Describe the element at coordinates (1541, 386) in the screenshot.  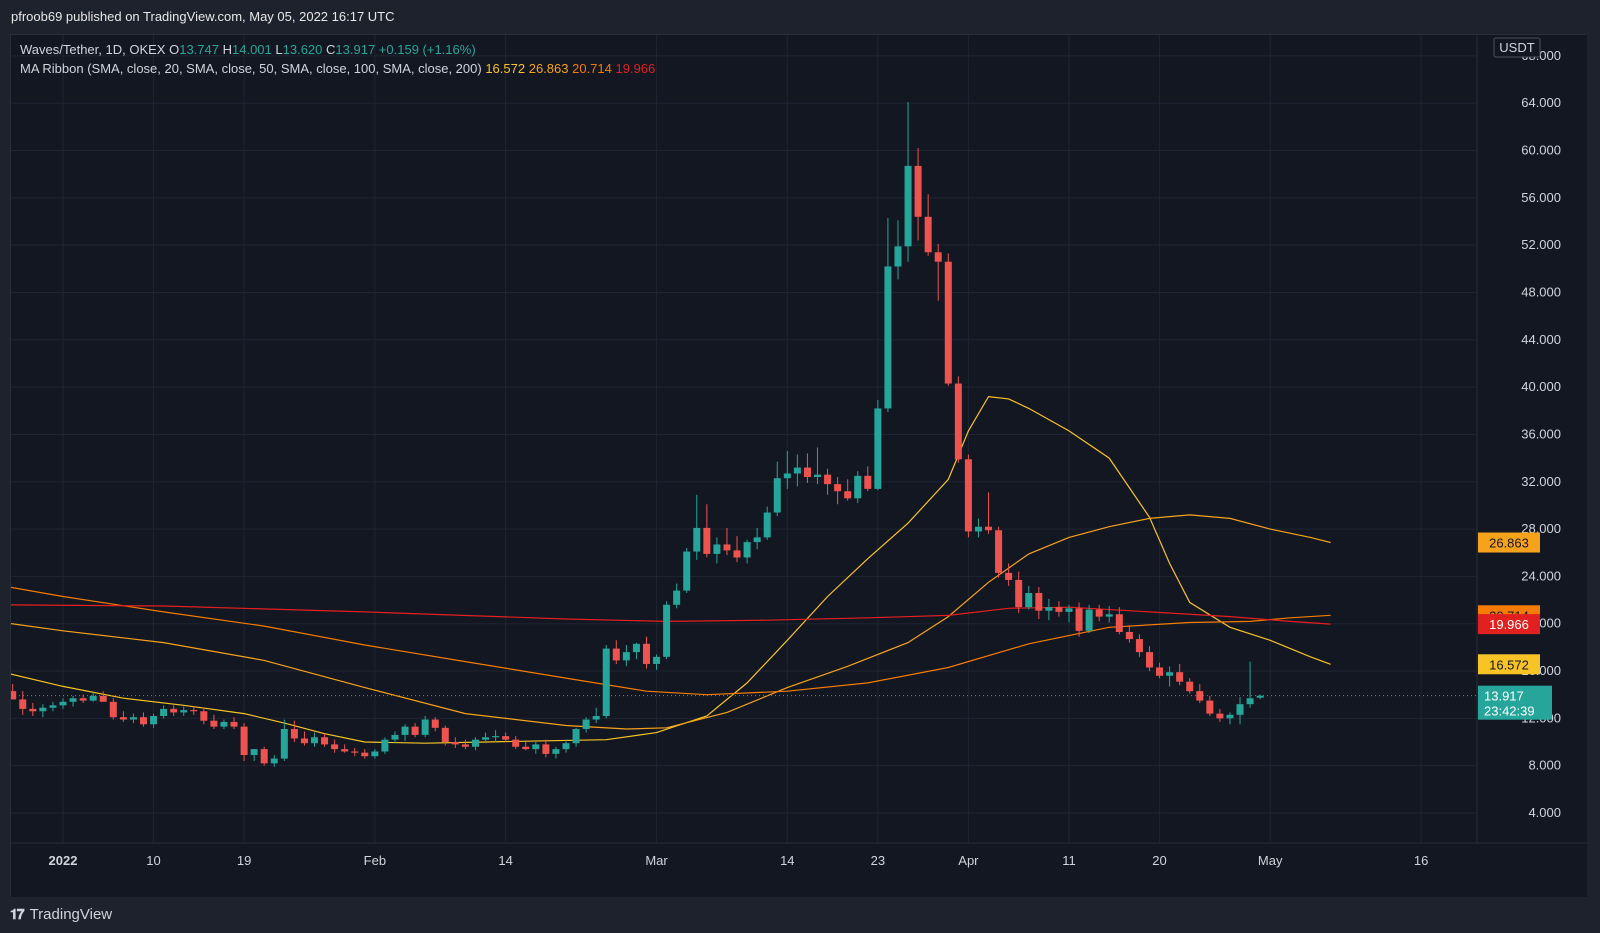
I see `price-tick-label: 40.000` at that location.